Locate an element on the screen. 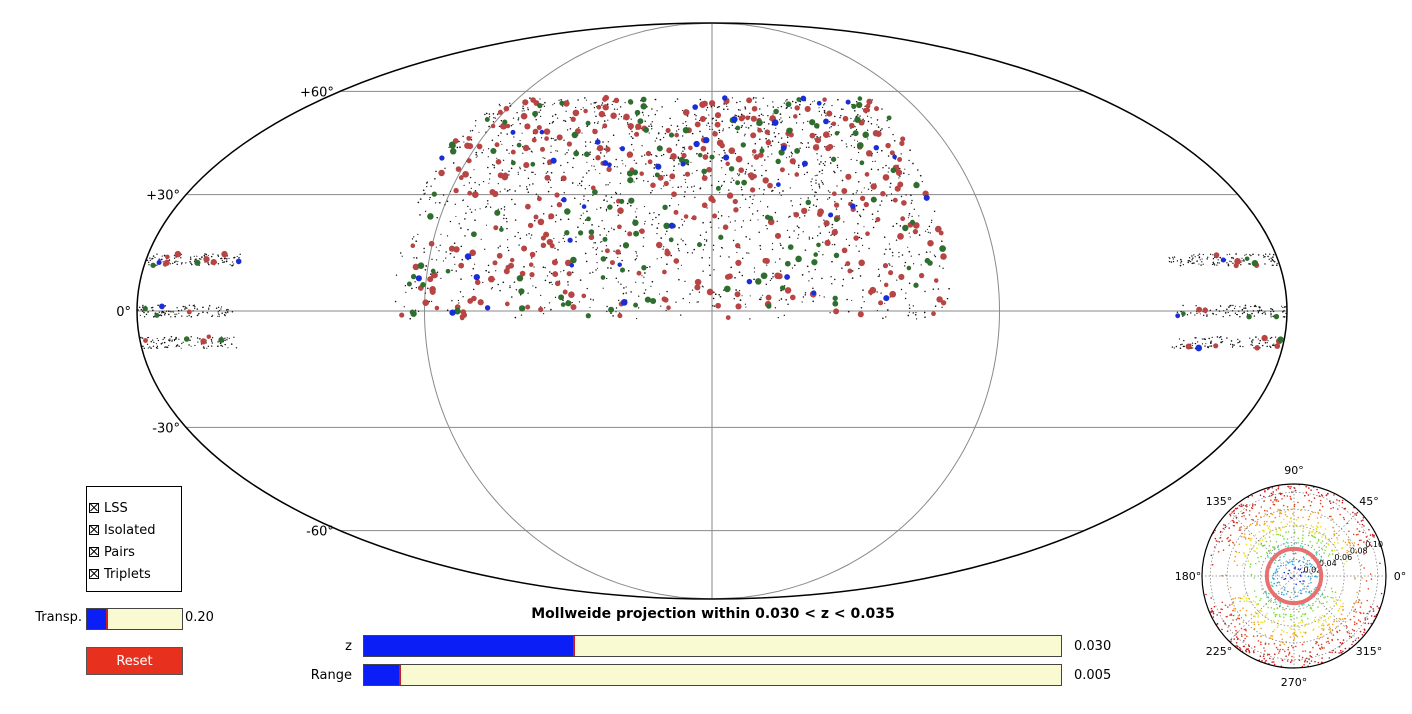 The width and height of the screenshot is (1412, 714). checkbox-isolated: Isolated is located at coordinates (135, 530).